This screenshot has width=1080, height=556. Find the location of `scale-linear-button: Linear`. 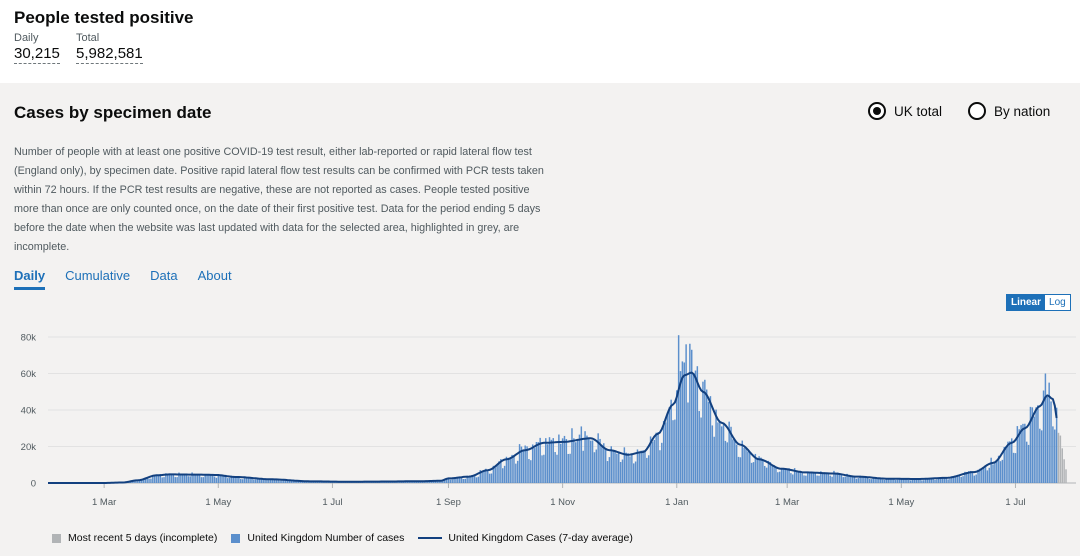

scale-linear-button: Linear is located at coordinates (1026, 302).